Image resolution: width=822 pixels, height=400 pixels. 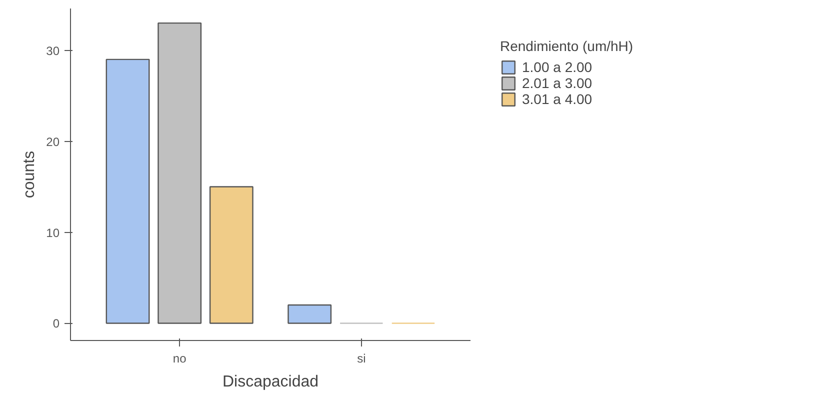 I want to click on y-tick-label: 0, so click(x=56, y=323).